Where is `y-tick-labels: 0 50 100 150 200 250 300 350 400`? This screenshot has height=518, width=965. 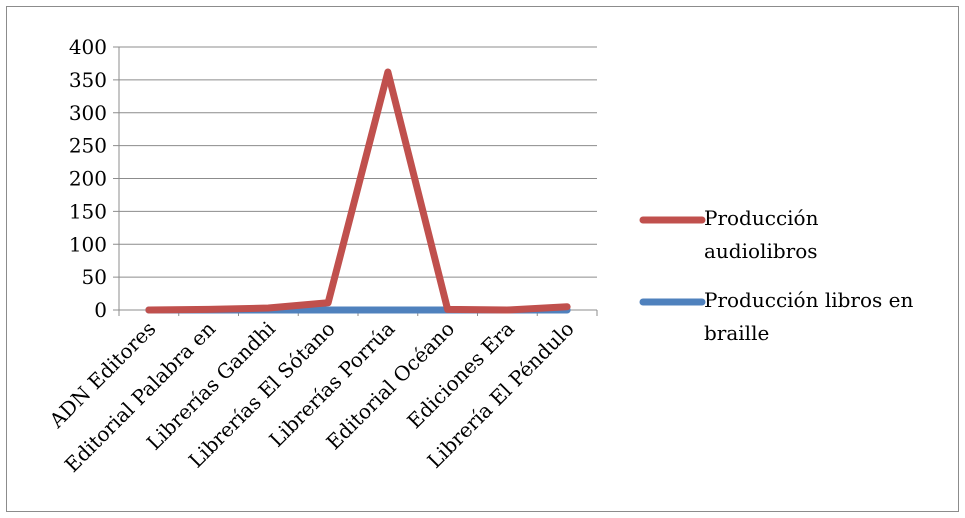
y-tick-labels: 0 50 100 150 200 250 300 350 400 is located at coordinates (88, 178).